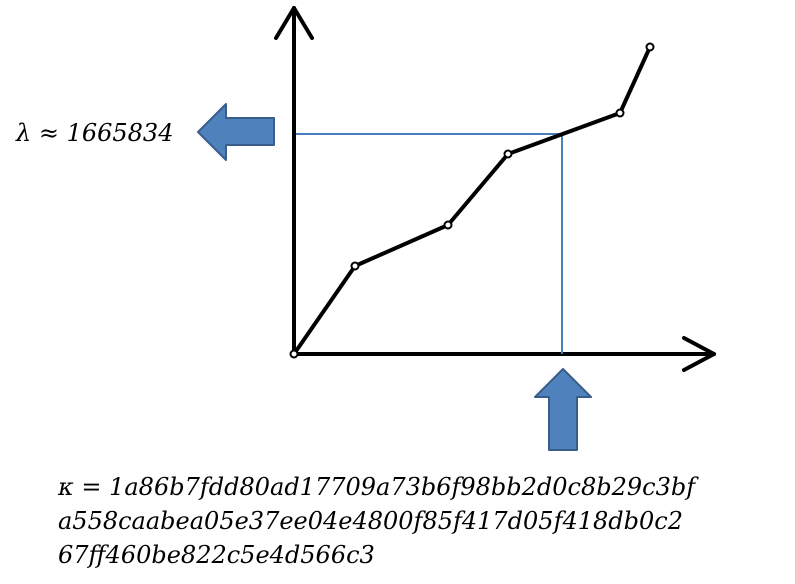 This screenshot has height=584, width=795. I want to click on x-axis-arrowhead, so click(699, 354).